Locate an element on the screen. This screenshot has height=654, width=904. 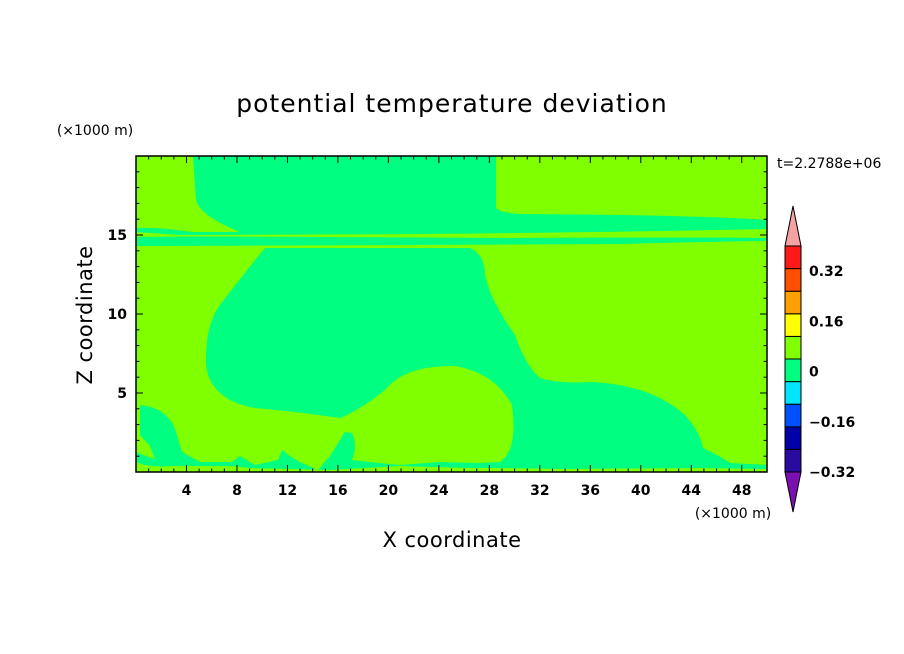
x-unit-label: (×1000 m) is located at coordinates (733, 514).